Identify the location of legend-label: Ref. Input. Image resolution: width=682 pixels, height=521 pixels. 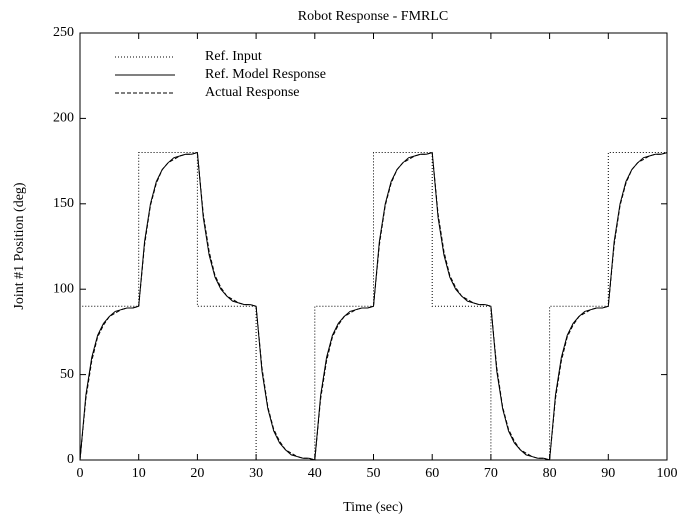
(233, 56).